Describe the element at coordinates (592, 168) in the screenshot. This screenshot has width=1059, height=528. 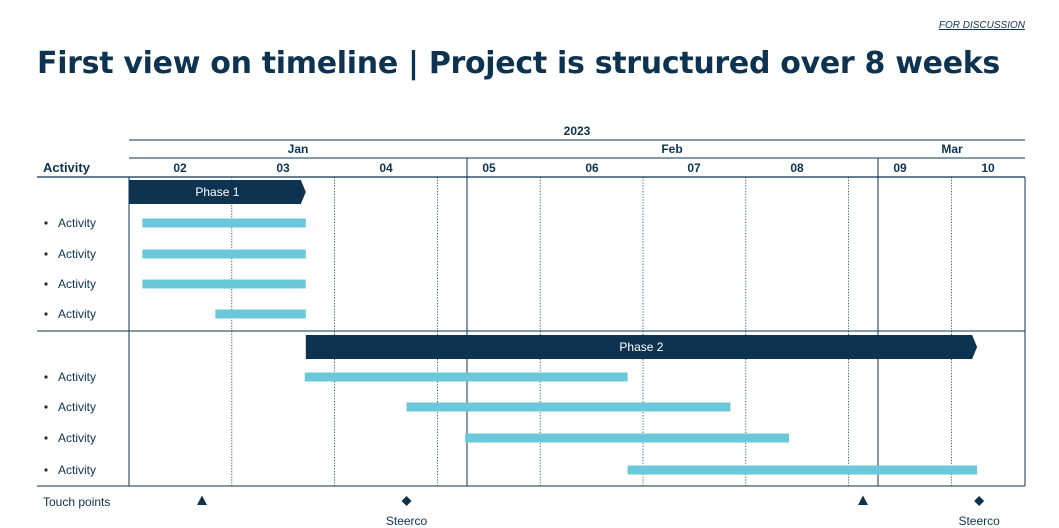
I see `week-label-06: 06` at that location.